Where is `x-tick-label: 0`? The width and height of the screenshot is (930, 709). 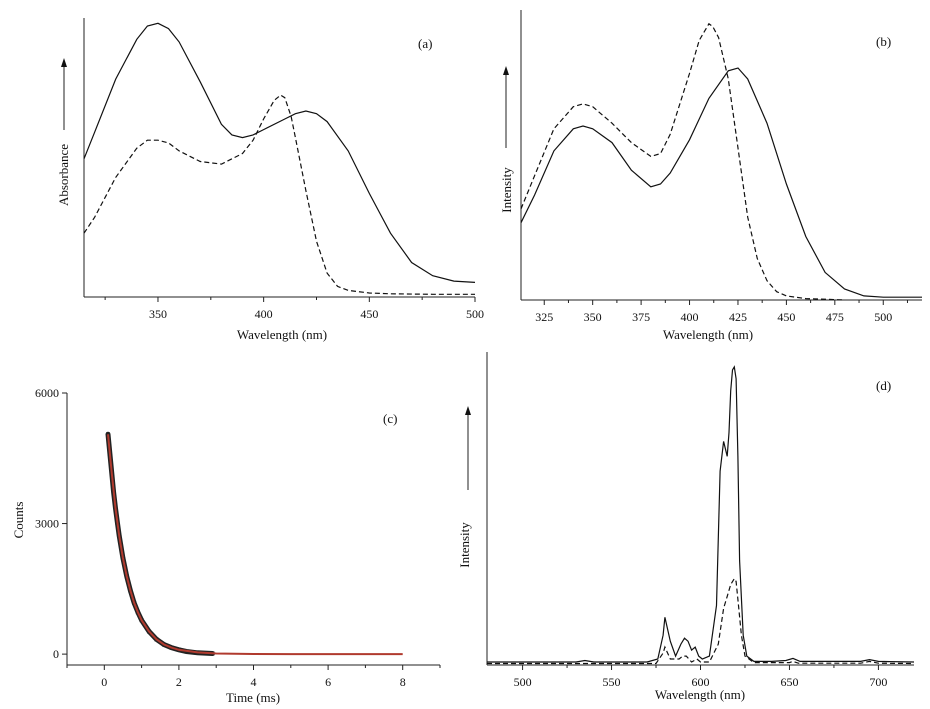
x-tick-label: 0 is located at coordinates (104, 682).